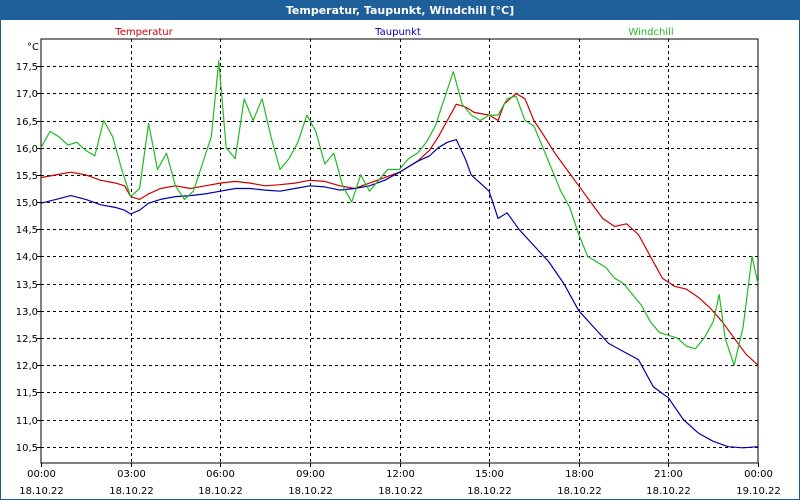 The image size is (800, 500). I want to click on y-tick-label: 17,5, so click(27, 67).